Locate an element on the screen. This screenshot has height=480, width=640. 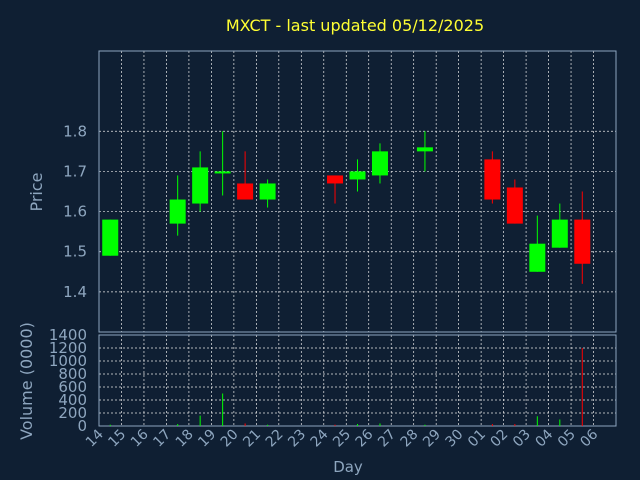
day-tick-label: 21 is located at coordinates (252, 439).